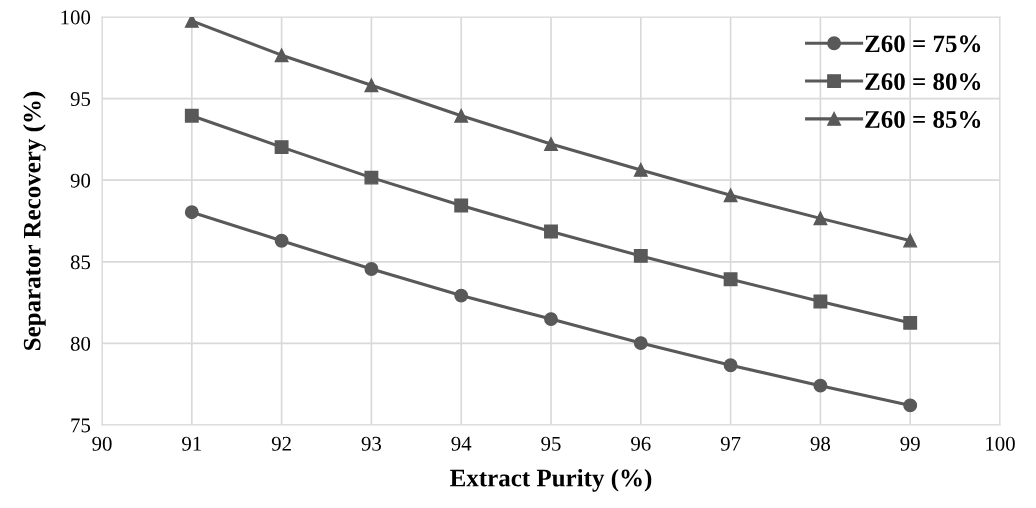 This screenshot has height=508, width=1036. Describe the element at coordinates (191, 443) in the screenshot. I see `x-tick-label: 91` at that location.